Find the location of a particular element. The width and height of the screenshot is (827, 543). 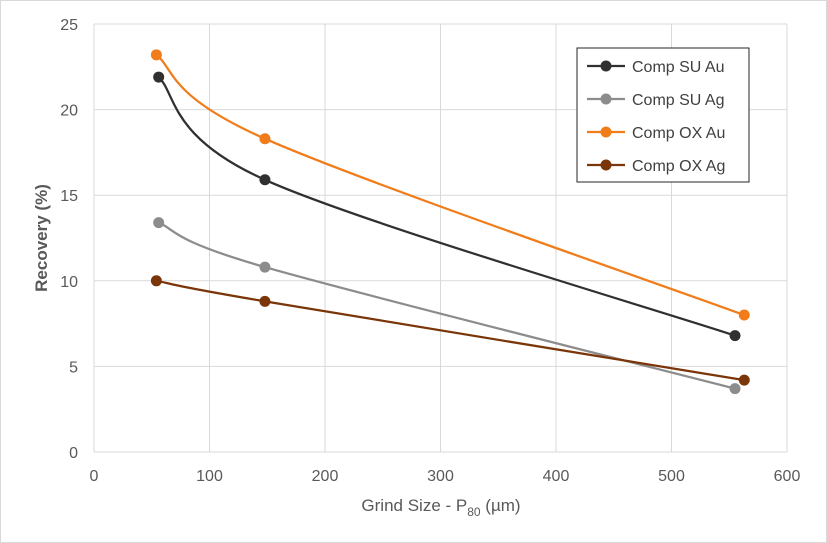

x-axis-title-subscript: 80 is located at coordinates (474, 512).